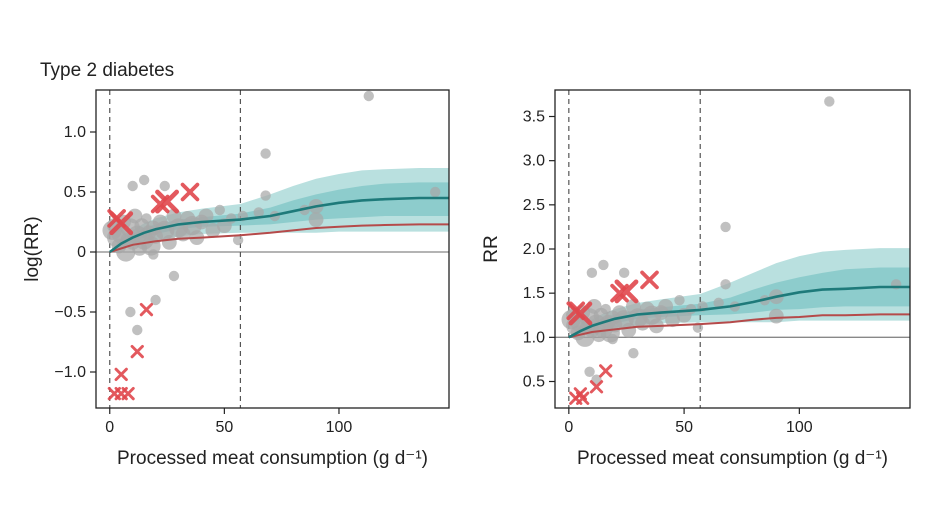  I want to click on y-tick-label: 3.0, so click(534, 161).